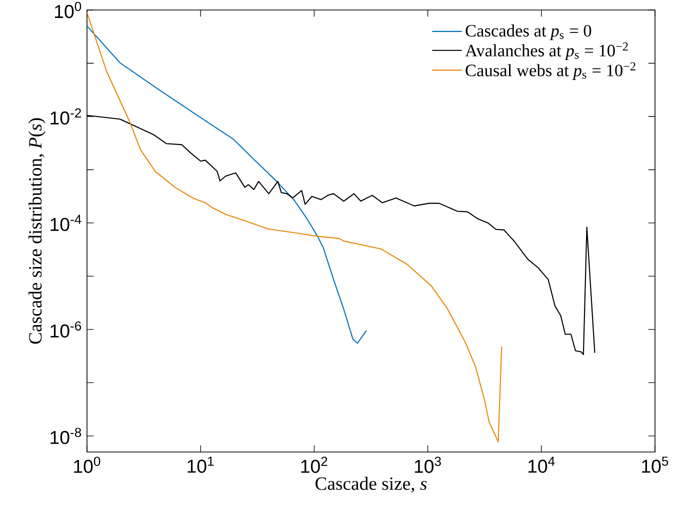  What do you see at coordinates (66, 223) in the screenshot?
I see `y-tick-label: 10$^{-4}$` at bounding box center [66, 223].